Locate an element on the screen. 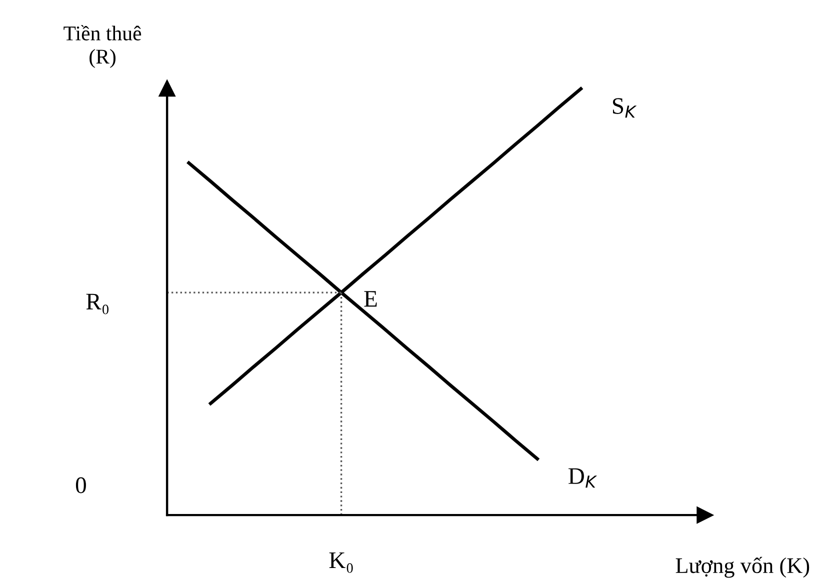 The image size is (815, 582). text: K₀ is located at coordinates (341, 562).